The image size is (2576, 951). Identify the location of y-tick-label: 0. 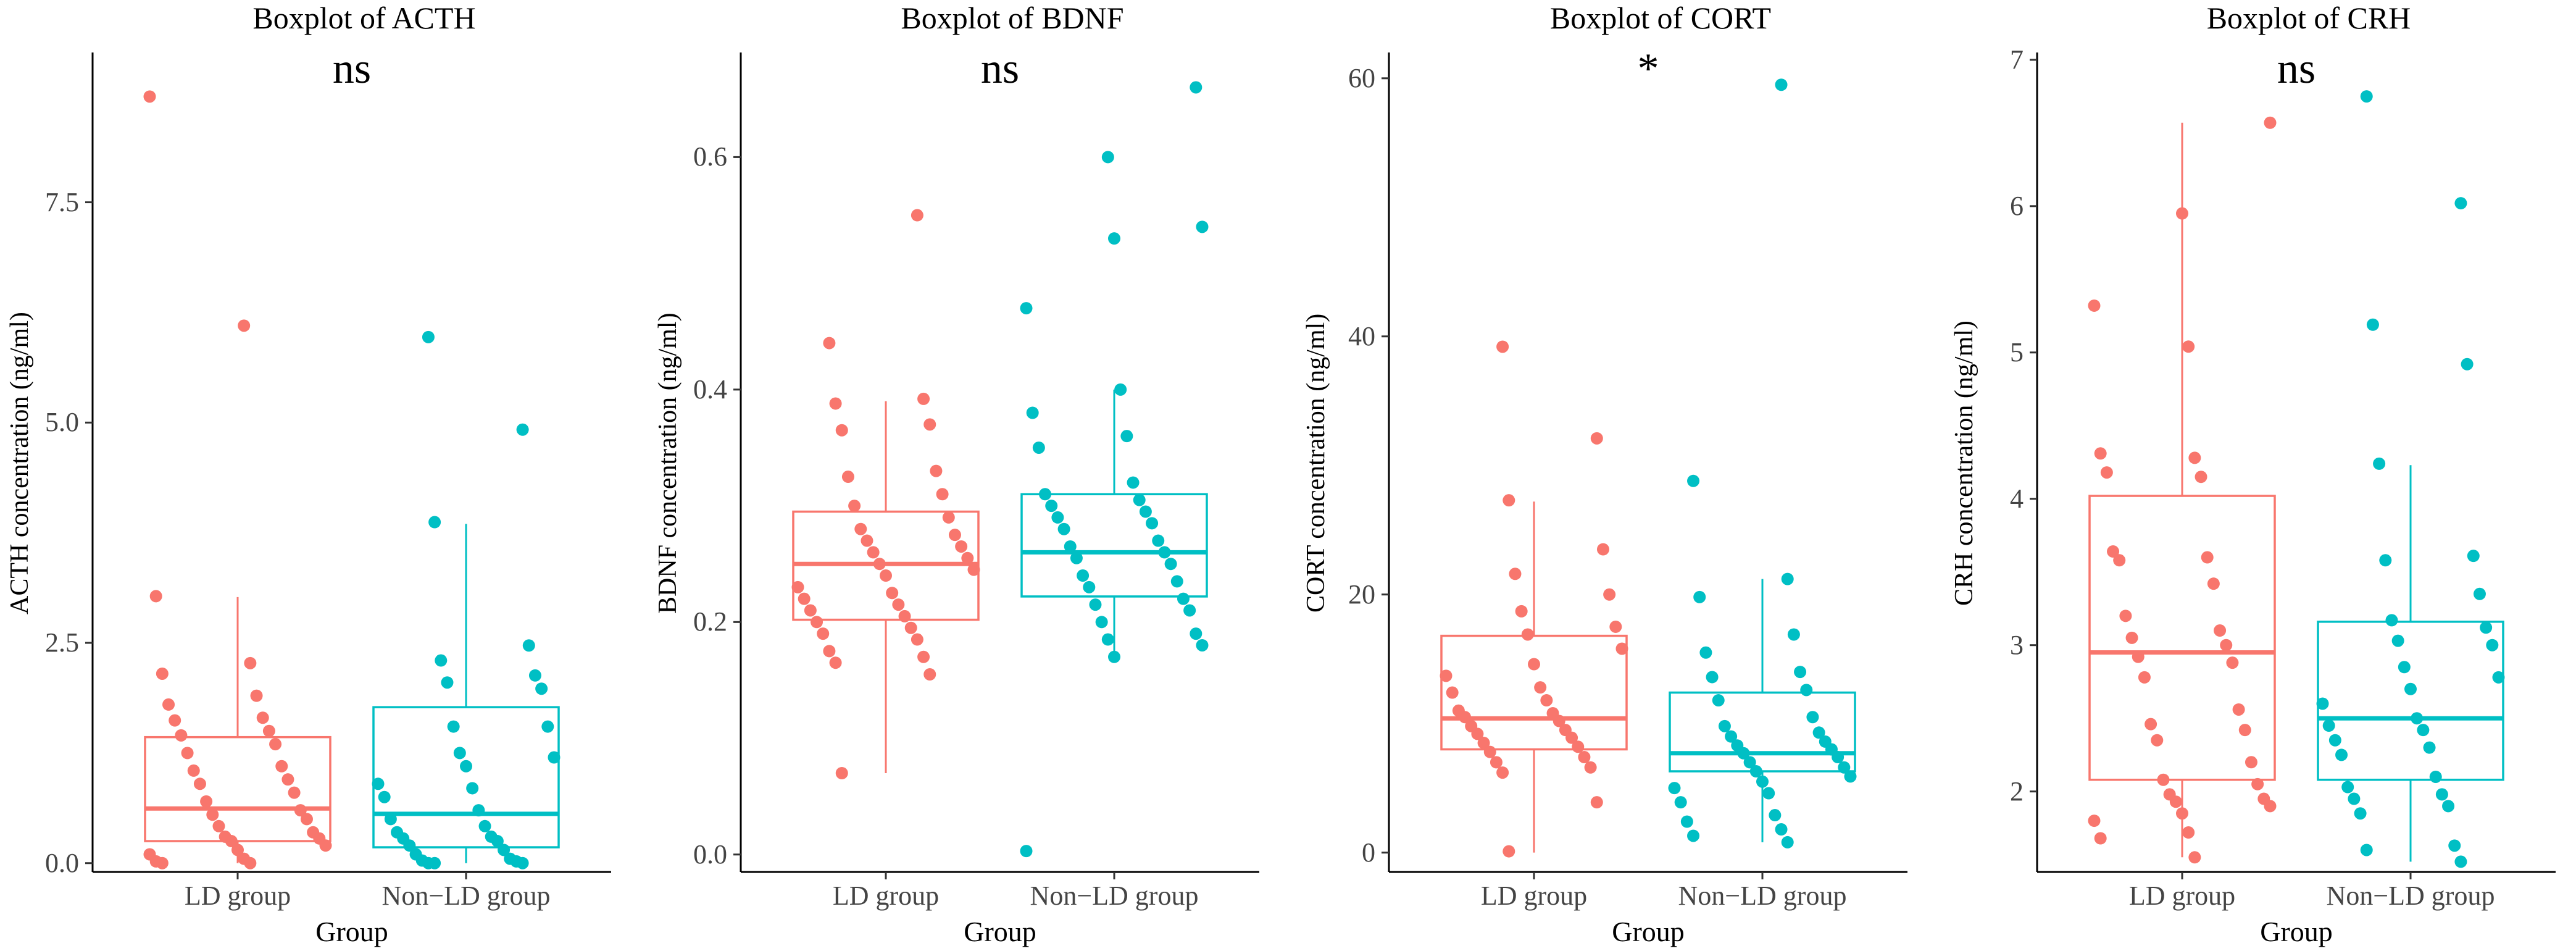
(1368, 852).